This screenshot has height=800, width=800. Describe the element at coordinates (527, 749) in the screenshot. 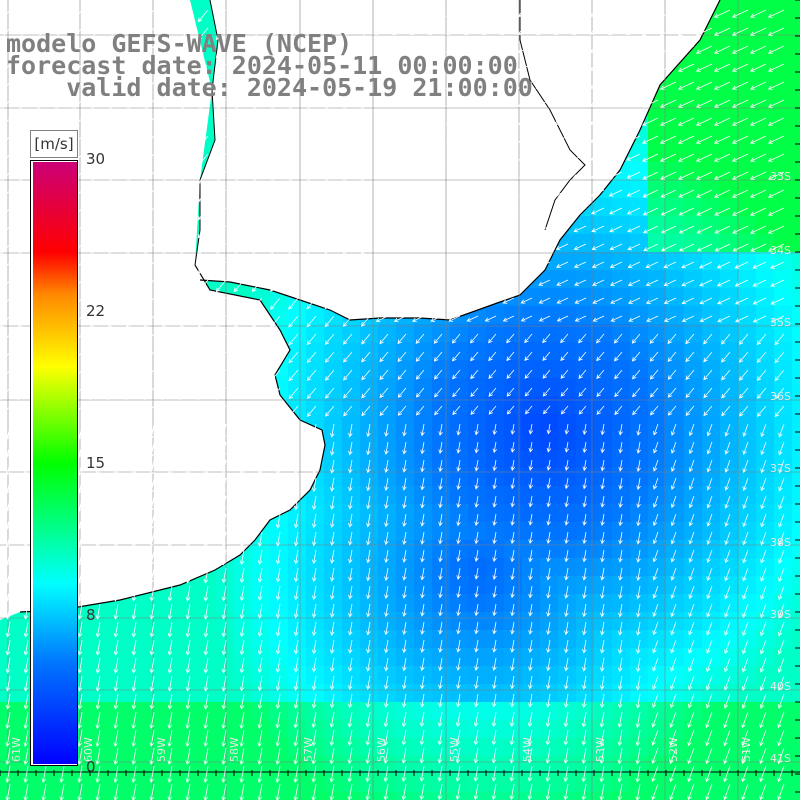

I see `longitude-label: 54W` at that location.